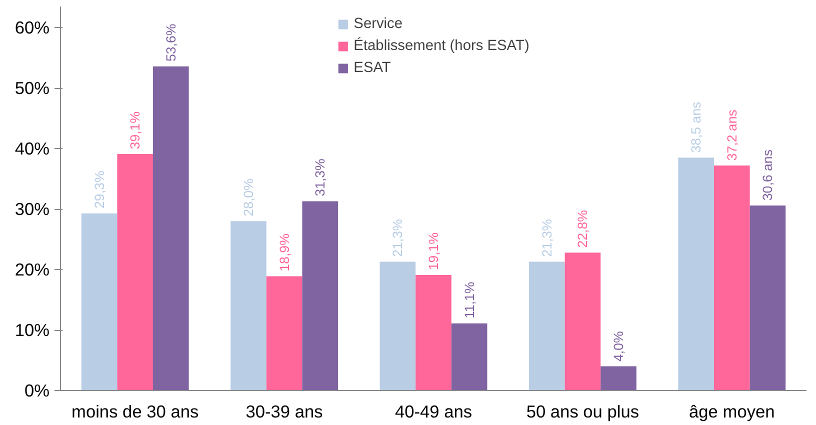 Image resolution: width=816 pixels, height=425 pixels. I want to click on data-label: 39,1%, so click(135, 130).